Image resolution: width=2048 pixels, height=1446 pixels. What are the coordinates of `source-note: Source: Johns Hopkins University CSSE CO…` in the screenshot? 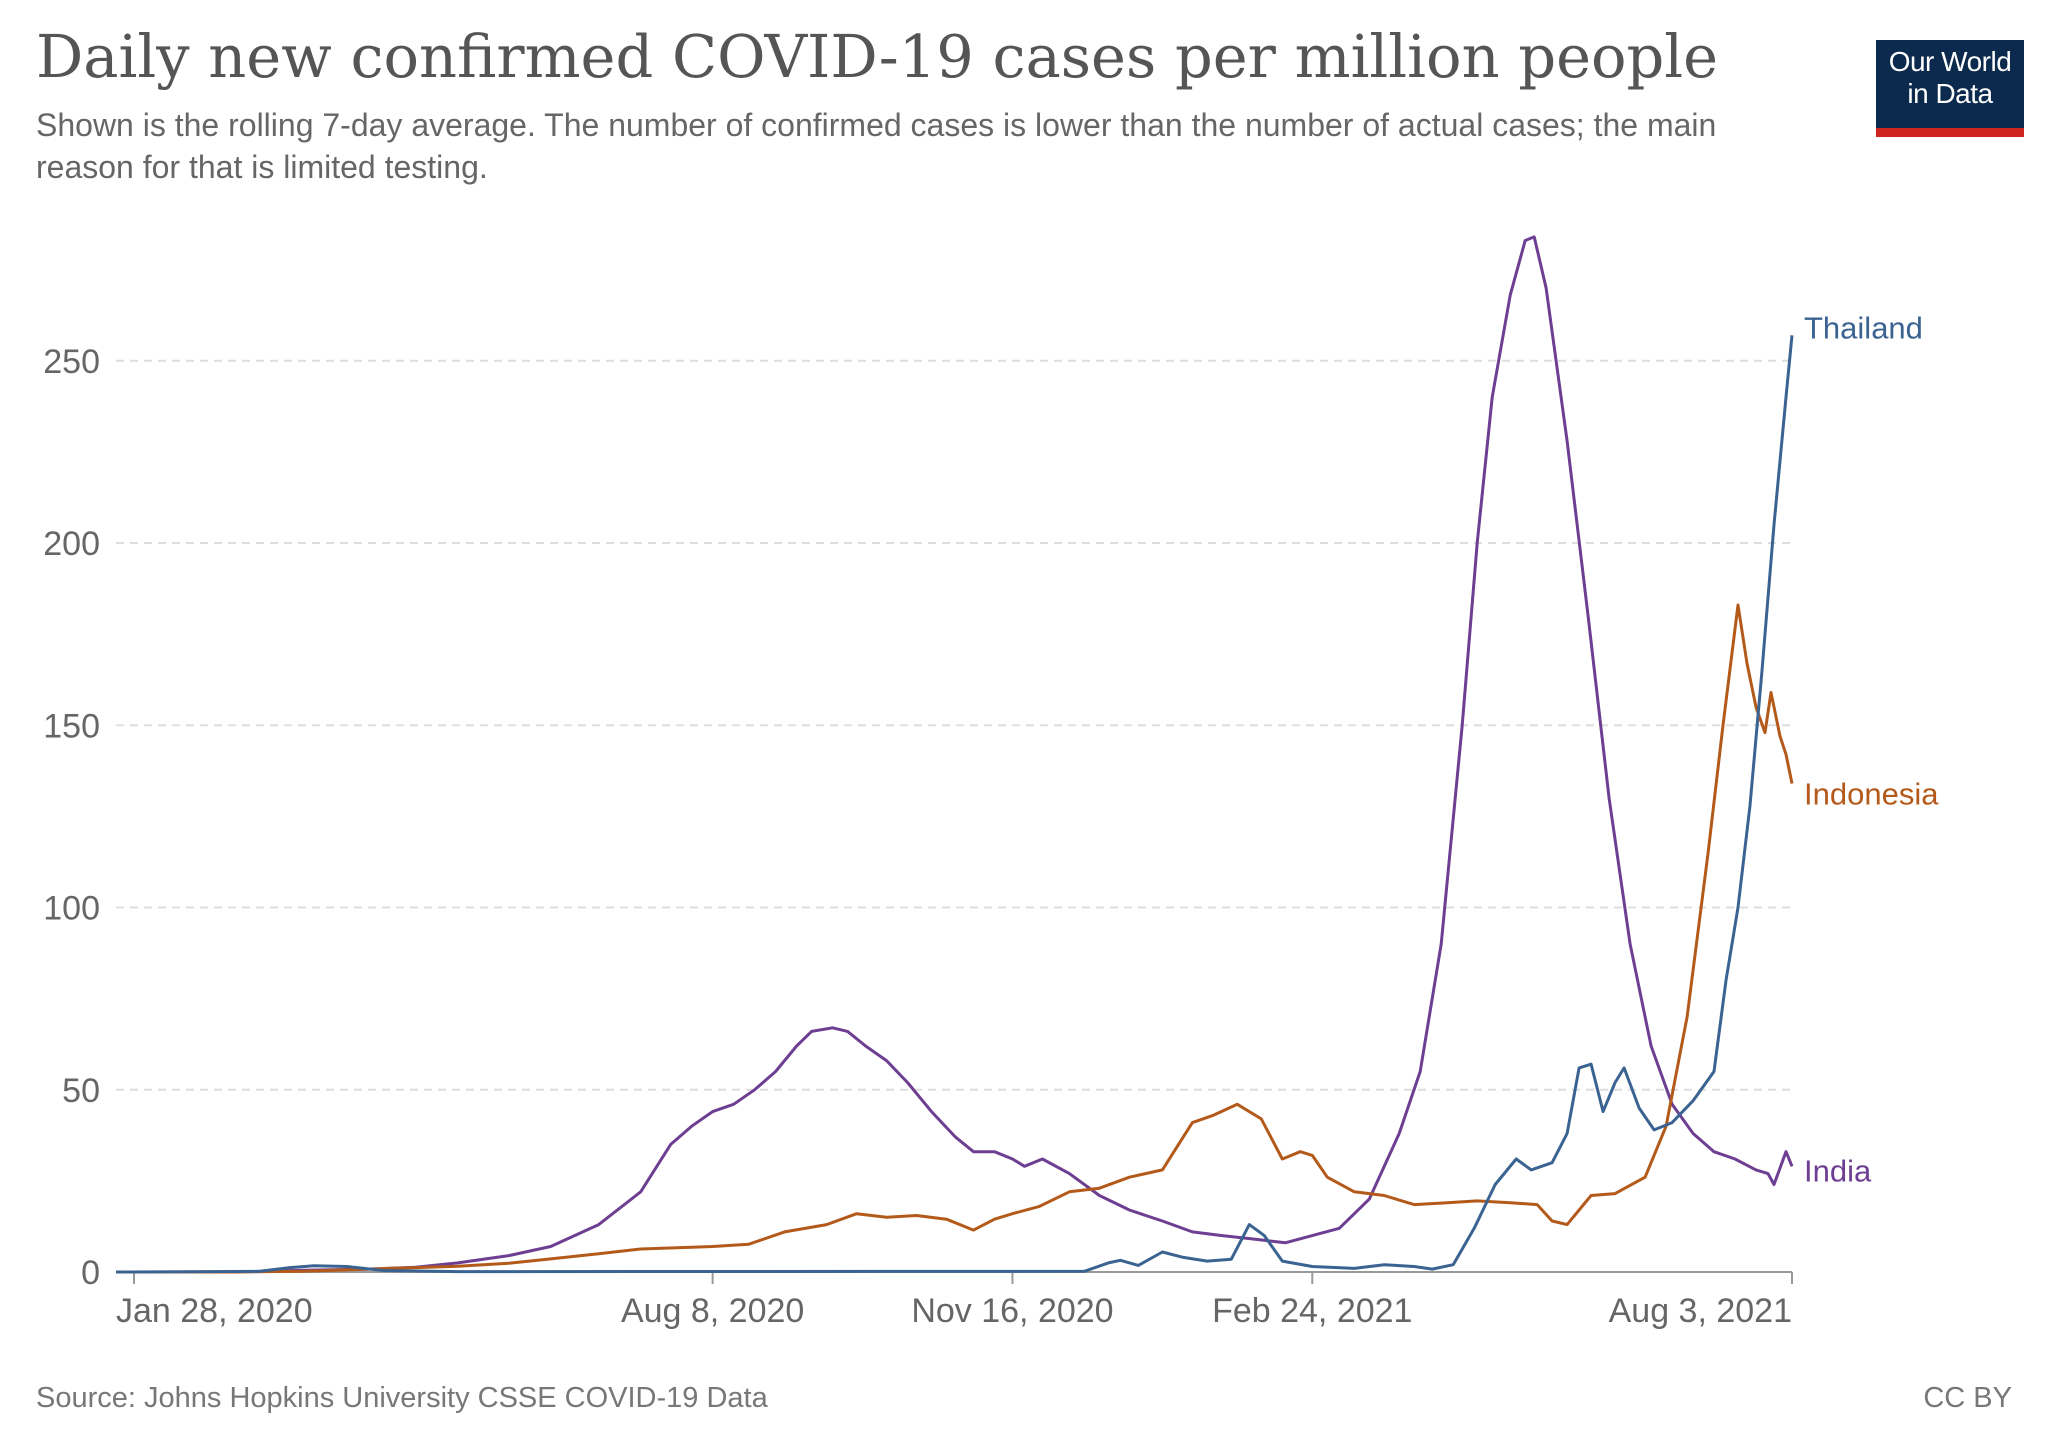 It's located at (402, 1398).